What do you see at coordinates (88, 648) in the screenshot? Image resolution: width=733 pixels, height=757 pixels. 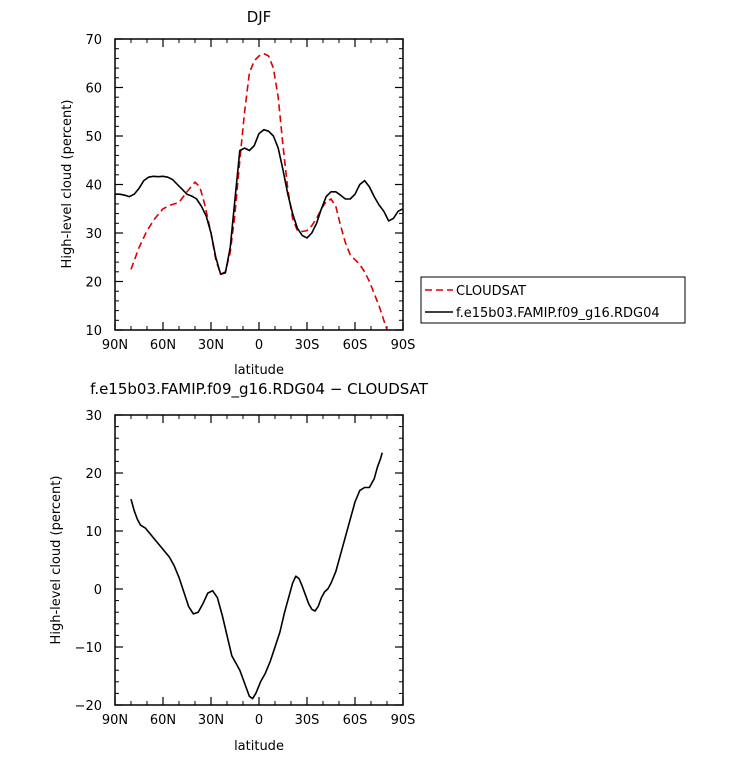 I see `y-tick-label: −10` at bounding box center [88, 648].